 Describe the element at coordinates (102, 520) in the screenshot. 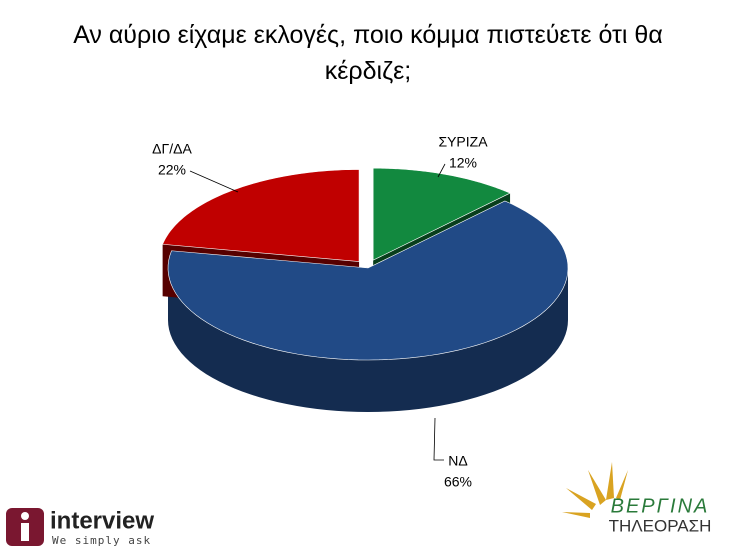

I see `logo-name: interview` at that location.